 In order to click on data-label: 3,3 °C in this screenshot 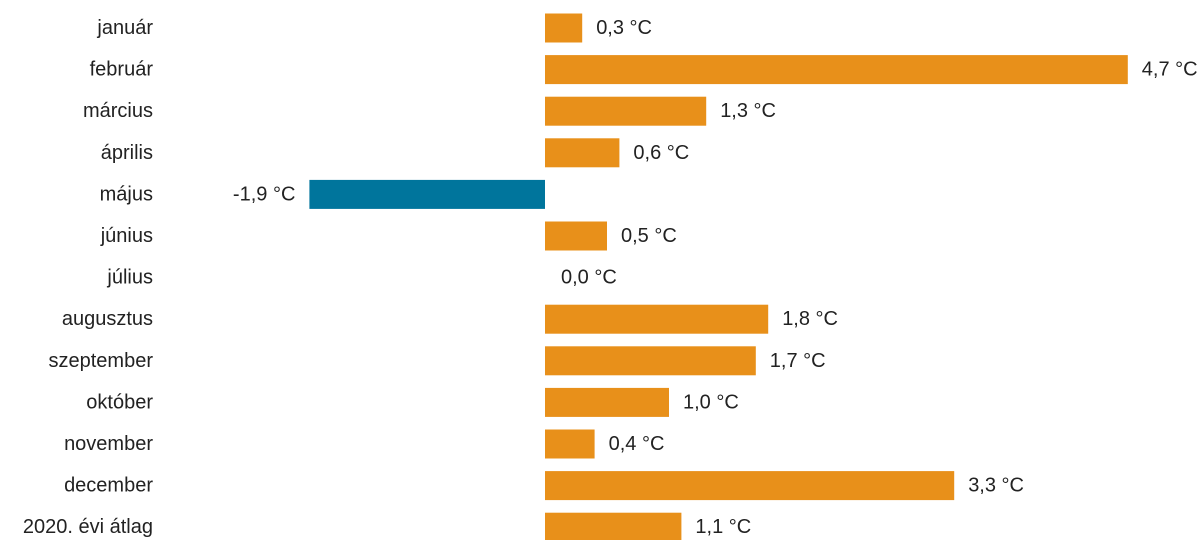, I will do `click(996, 486)`.